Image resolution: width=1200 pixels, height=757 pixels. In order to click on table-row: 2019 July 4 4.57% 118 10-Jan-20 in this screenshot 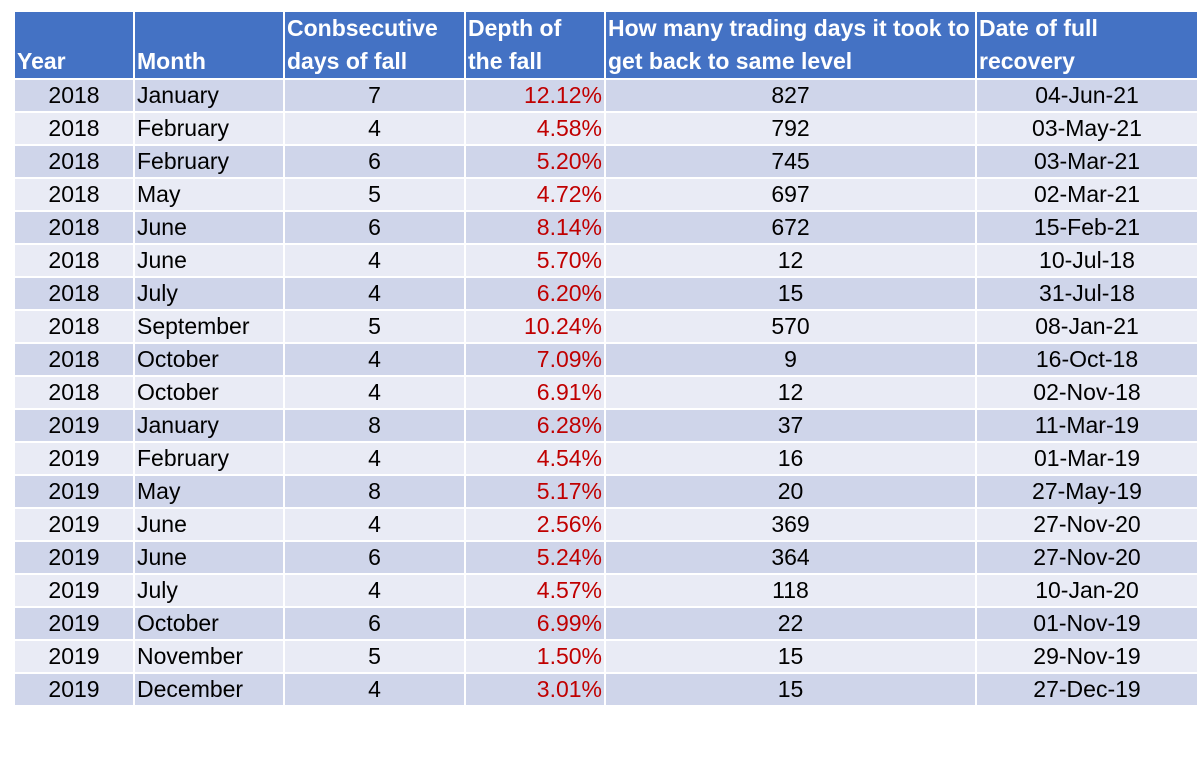, I will do `click(606, 590)`.